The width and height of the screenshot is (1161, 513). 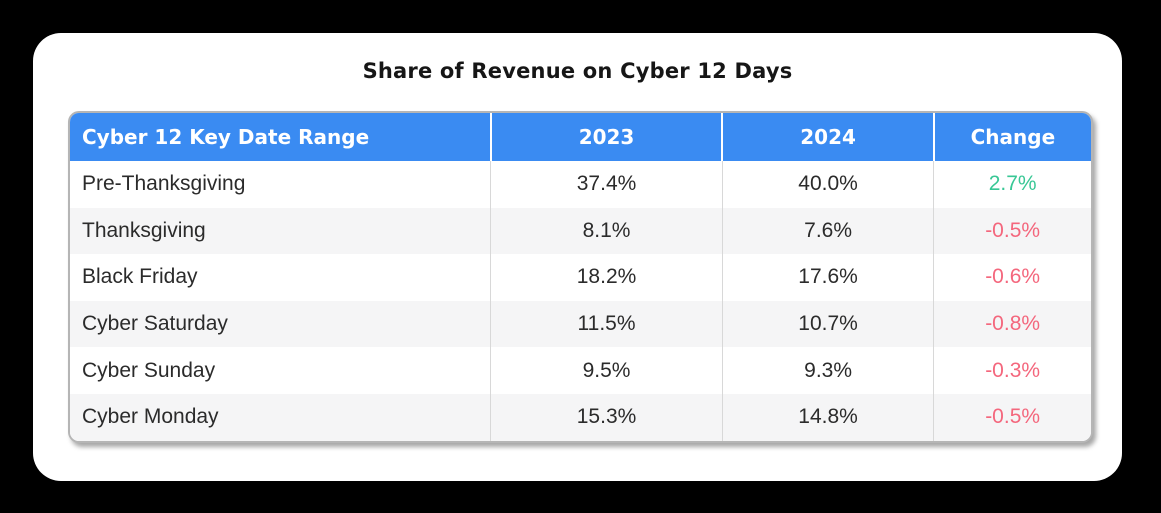 What do you see at coordinates (606, 231) in the screenshot?
I see `cell-2023: 8.1%` at bounding box center [606, 231].